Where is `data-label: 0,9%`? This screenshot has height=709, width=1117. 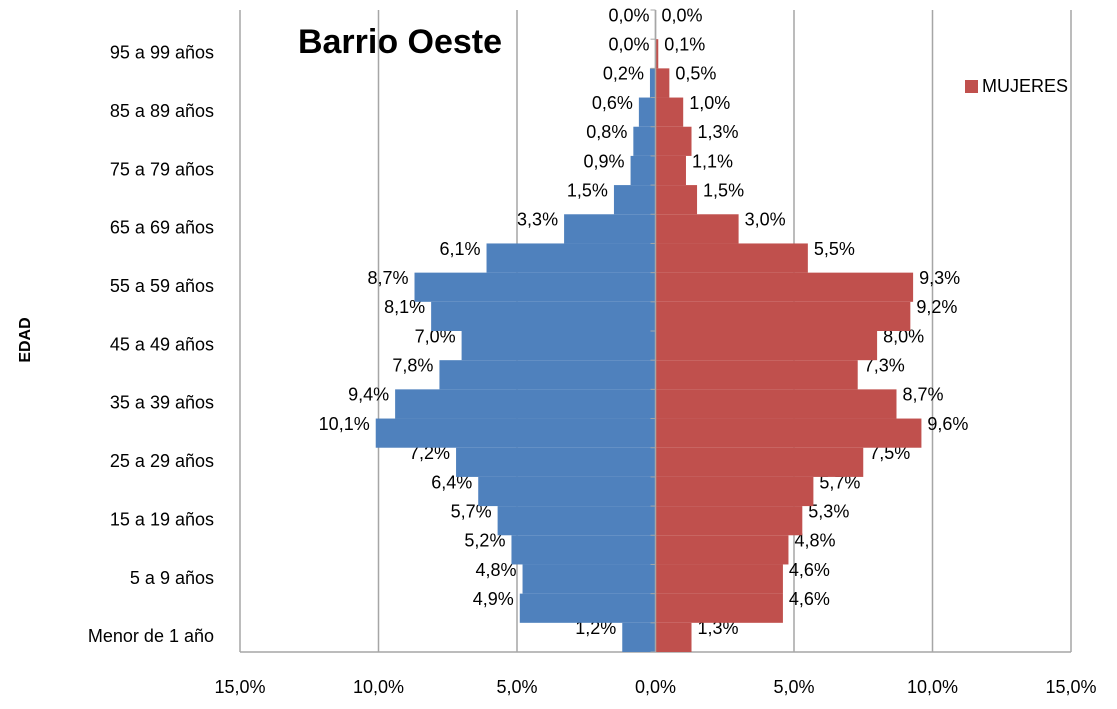 data-label: 0,9% is located at coordinates (604, 161).